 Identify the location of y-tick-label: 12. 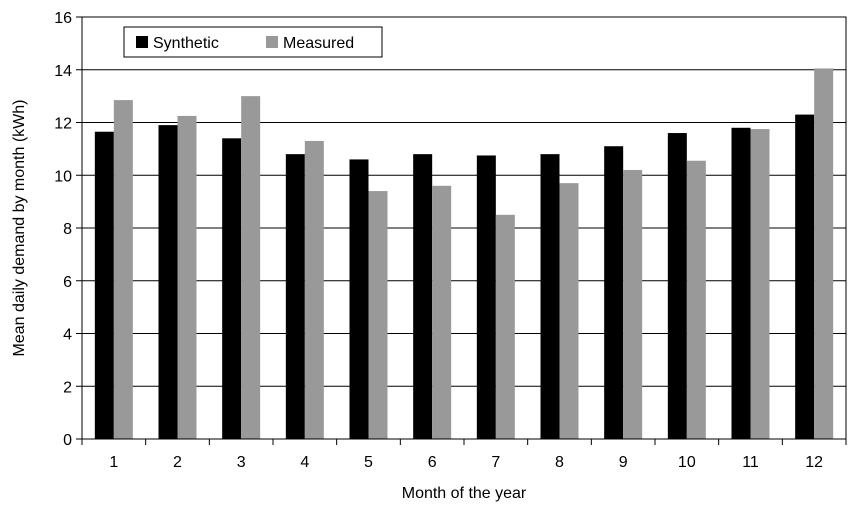
(63, 124).